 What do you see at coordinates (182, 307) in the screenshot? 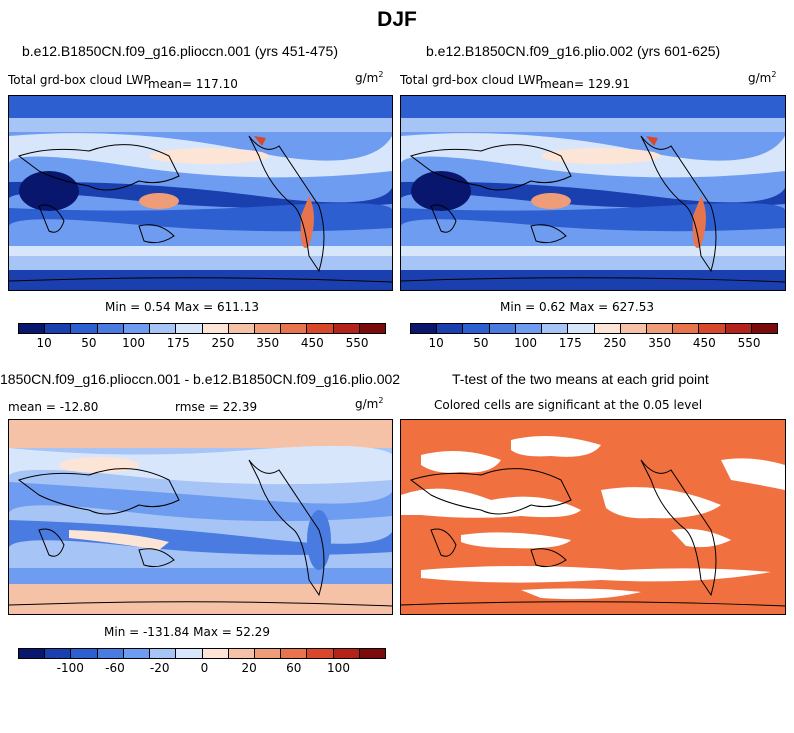
I see `stats-top-left: Min = 0.54 Max = 611.13` at bounding box center [182, 307].